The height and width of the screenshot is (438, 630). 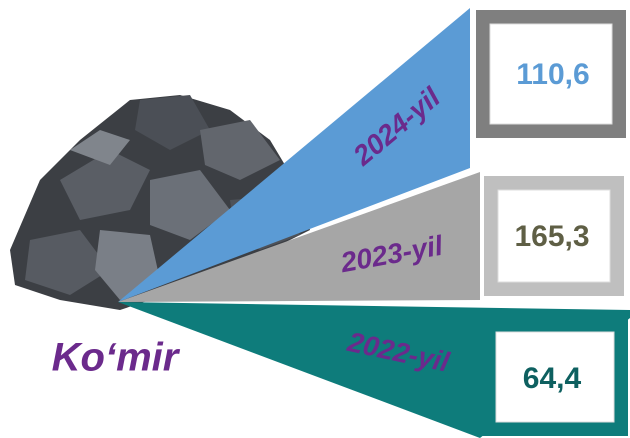 I want to click on value-label: 64,4, so click(x=552, y=378).